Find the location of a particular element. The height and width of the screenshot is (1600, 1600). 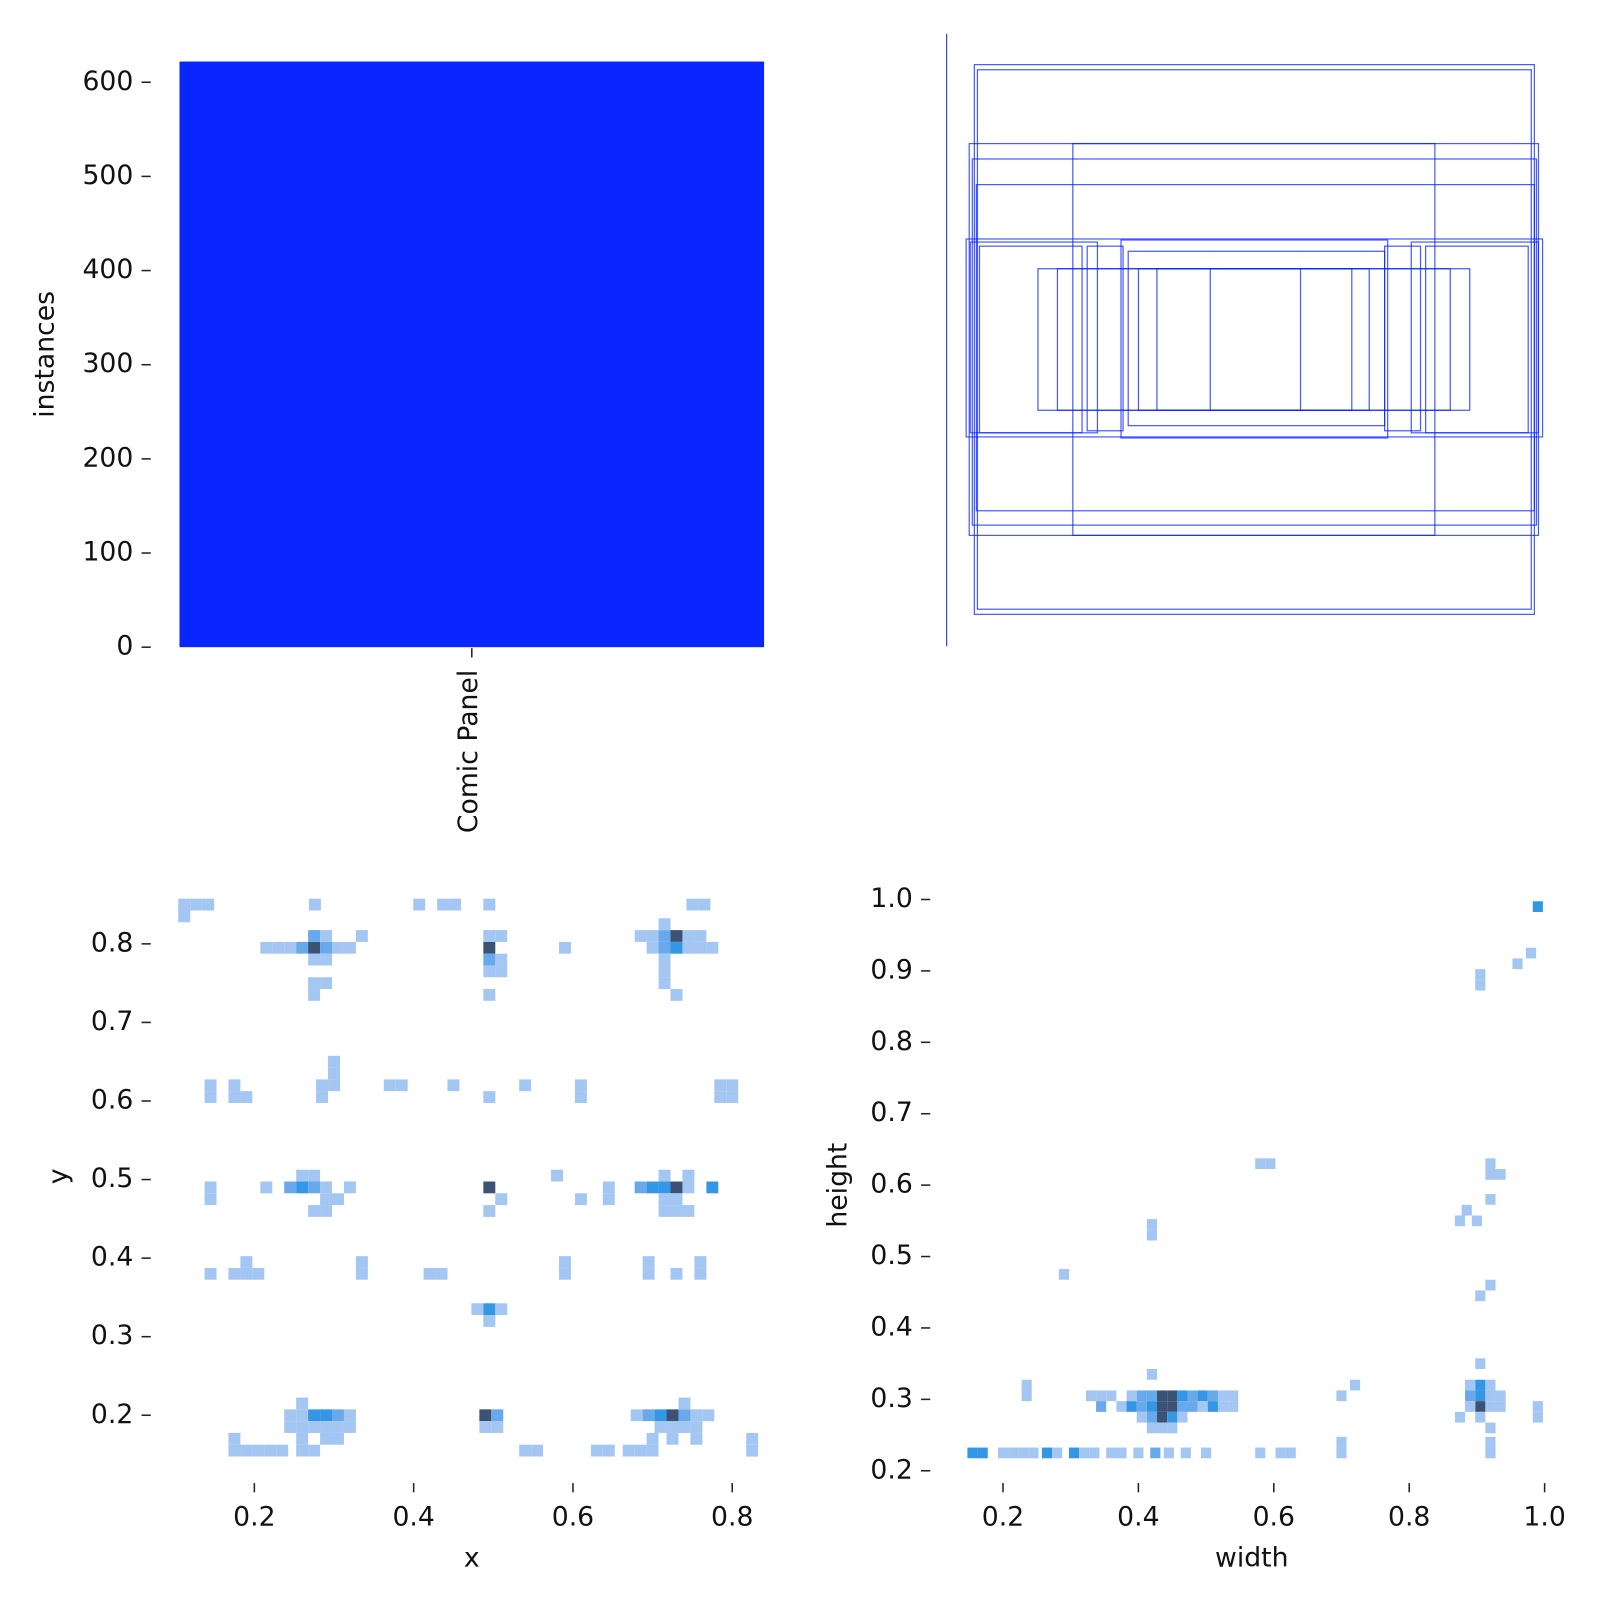

y-tick-label: 100 is located at coordinates (107, 552).